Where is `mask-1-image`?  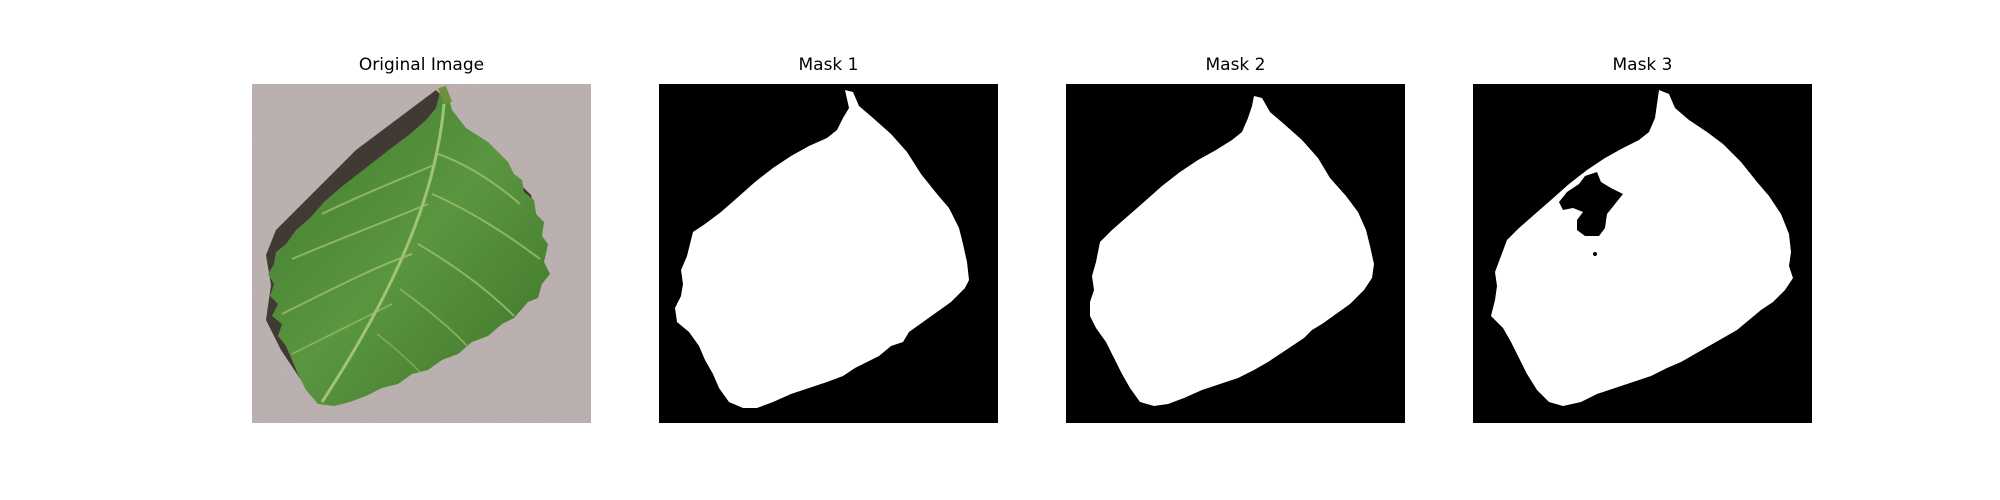
mask-1-image is located at coordinates (828, 253).